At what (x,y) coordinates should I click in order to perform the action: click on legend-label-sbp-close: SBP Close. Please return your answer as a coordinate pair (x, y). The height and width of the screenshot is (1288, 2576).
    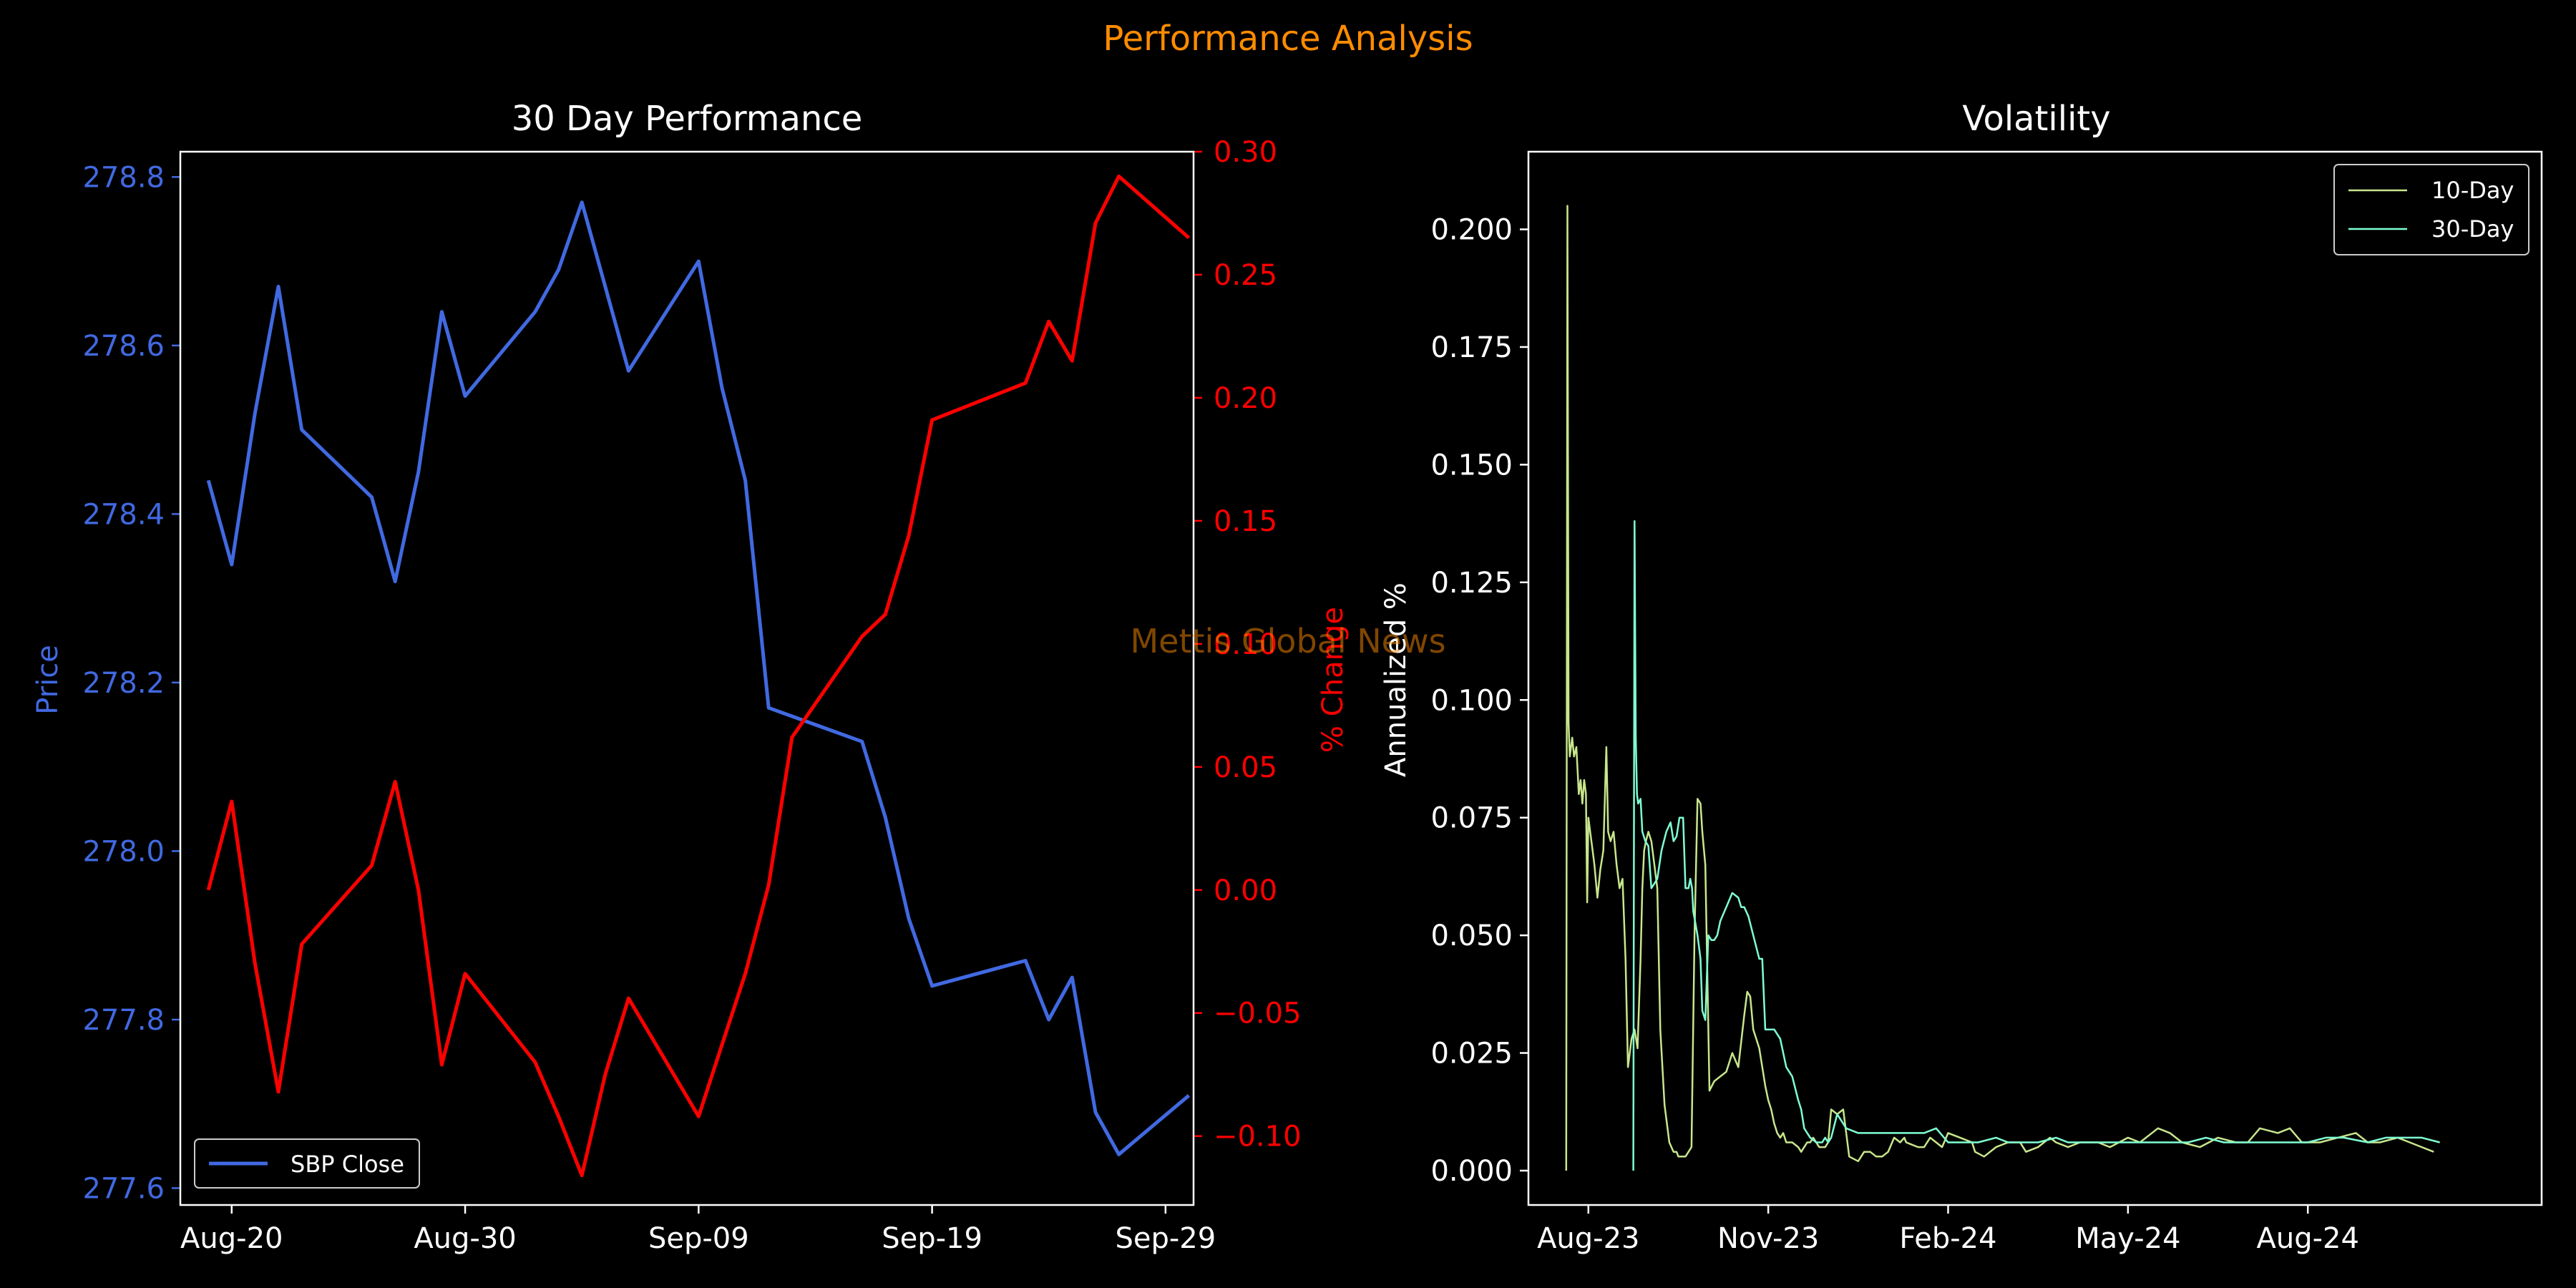
    Looking at the image, I should click on (347, 1164).